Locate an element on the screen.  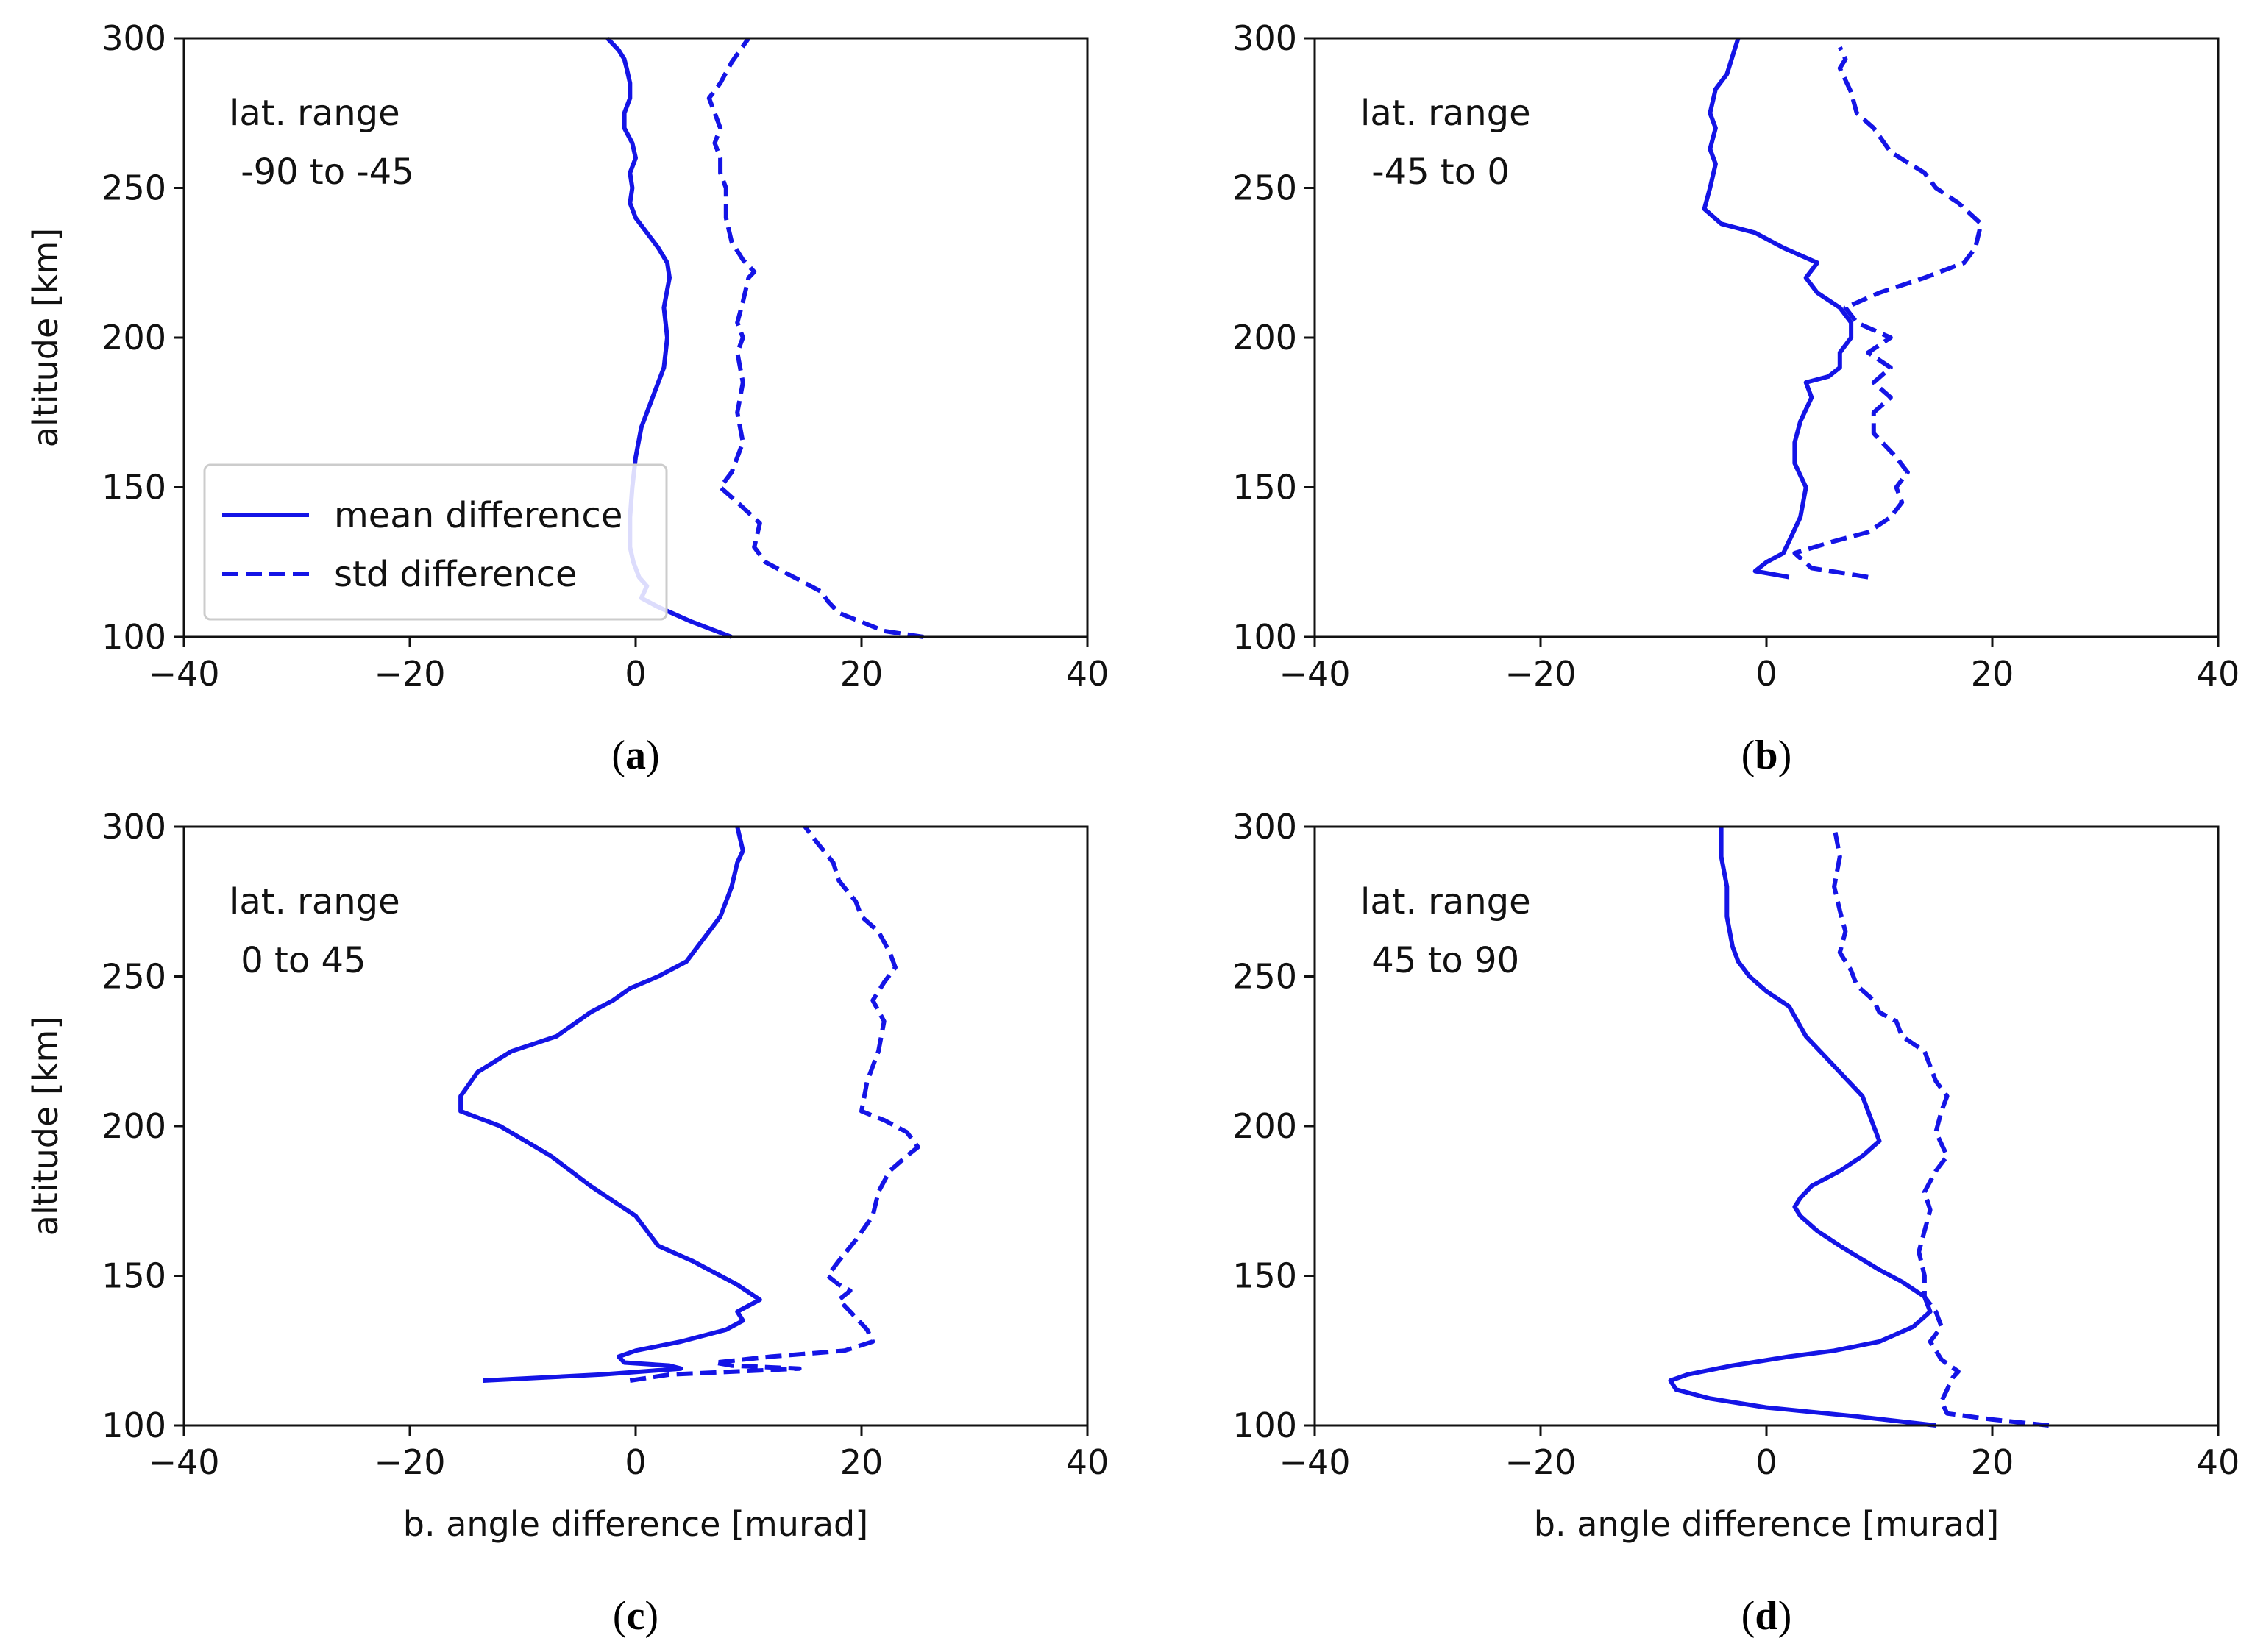
legend-label: mean difference is located at coordinates (478, 515).